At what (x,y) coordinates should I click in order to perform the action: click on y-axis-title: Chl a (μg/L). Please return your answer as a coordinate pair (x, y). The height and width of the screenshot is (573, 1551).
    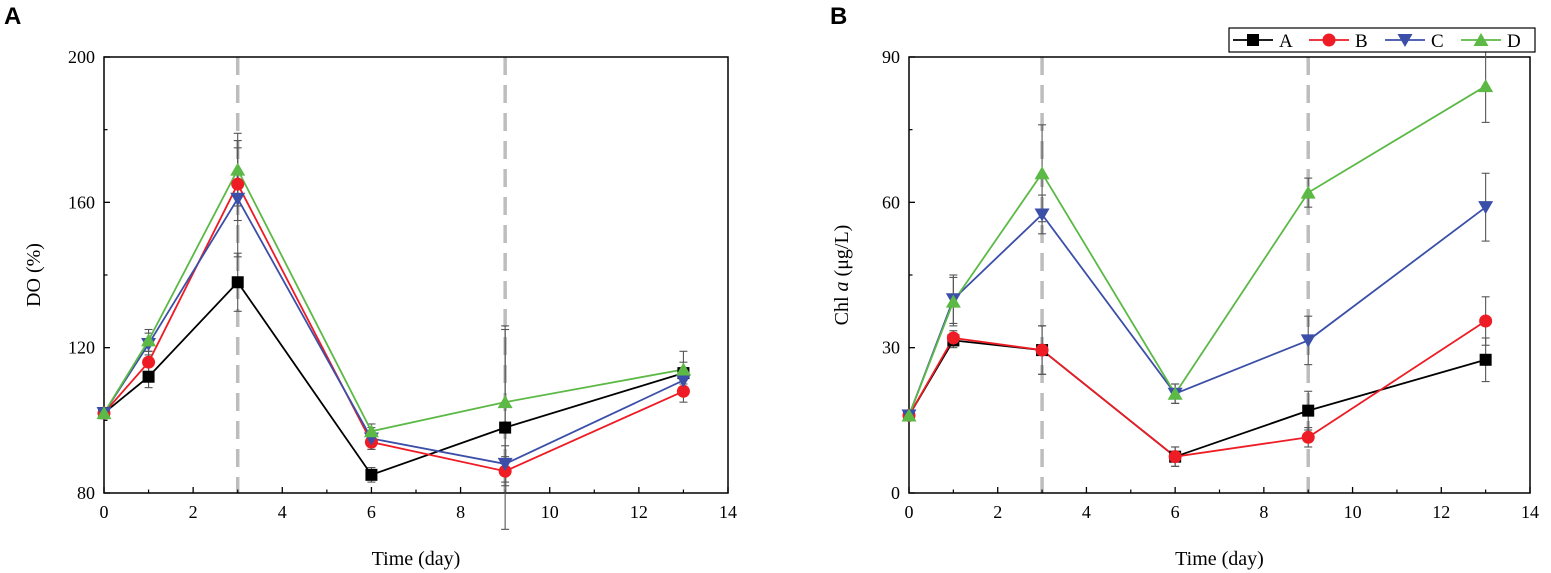
    Looking at the image, I should click on (842, 275).